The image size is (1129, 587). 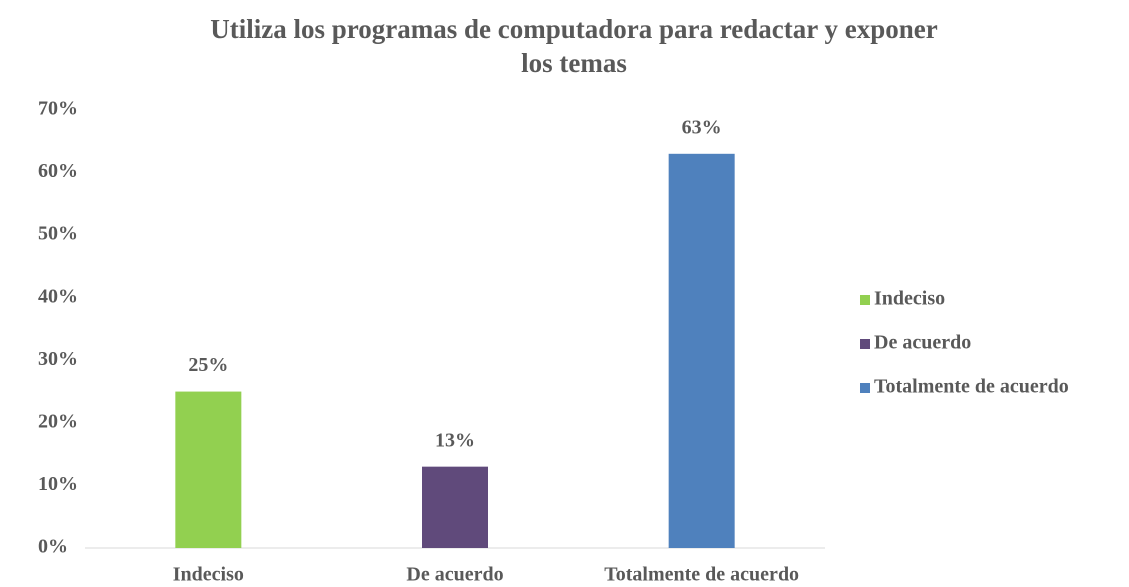 I want to click on data-label: 13%, so click(x=455, y=440).